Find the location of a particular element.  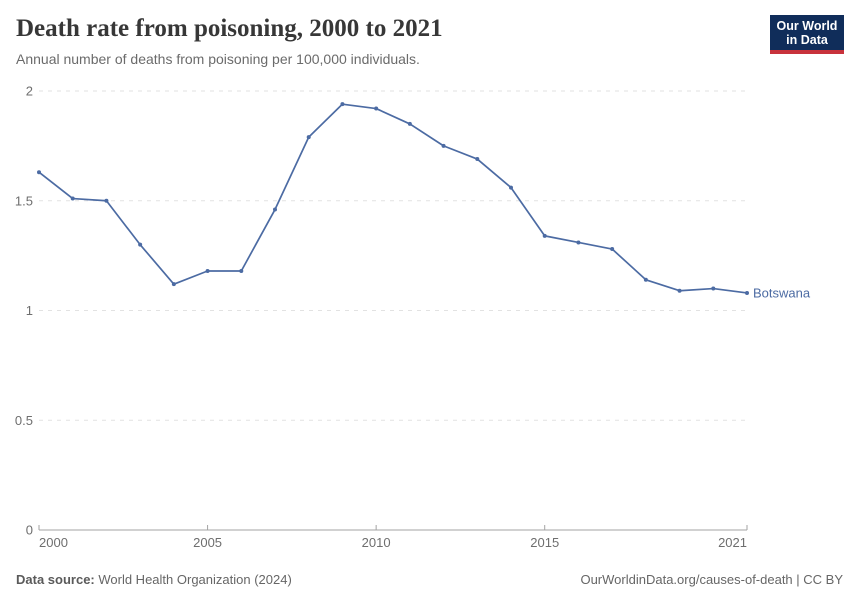

x-tick-label: 2021 is located at coordinates (732, 542).